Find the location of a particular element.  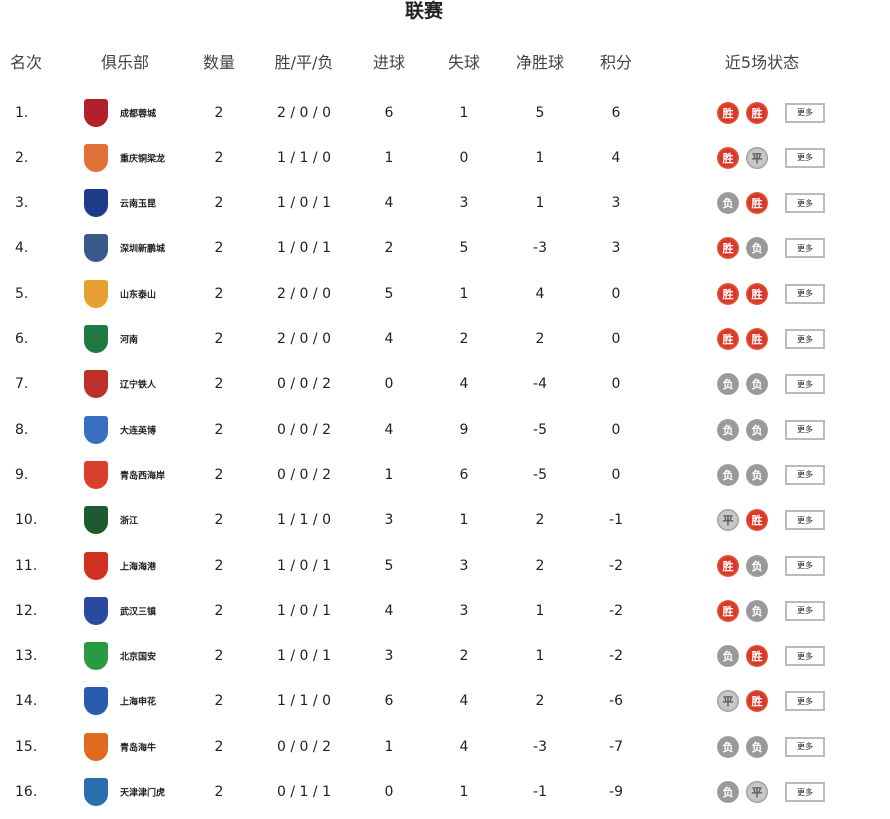

club-name: 山东泰山 is located at coordinates (138, 295).